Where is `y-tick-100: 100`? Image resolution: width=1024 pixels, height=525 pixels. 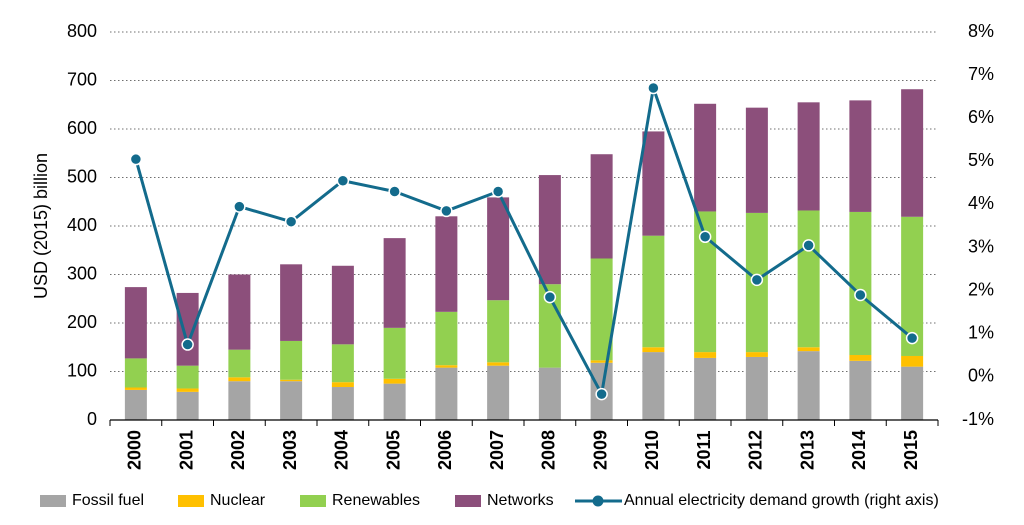 y-tick-100: 100 is located at coordinates (82, 370).